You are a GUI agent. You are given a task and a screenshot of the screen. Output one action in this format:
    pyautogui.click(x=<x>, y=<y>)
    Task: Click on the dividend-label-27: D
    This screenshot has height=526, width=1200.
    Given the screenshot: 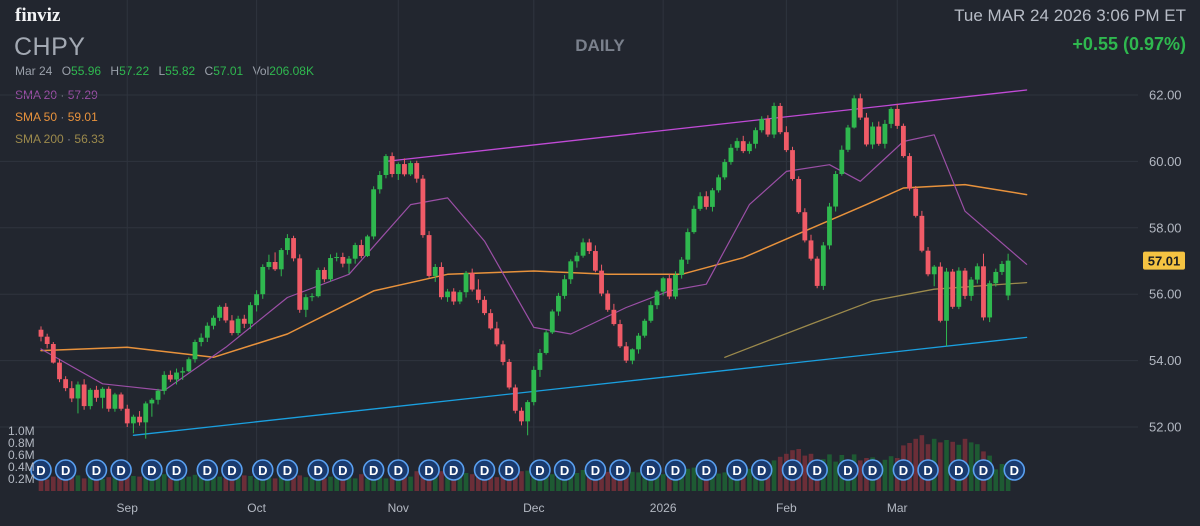 What is the action you would take?
    pyautogui.click(x=792, y=470)
    